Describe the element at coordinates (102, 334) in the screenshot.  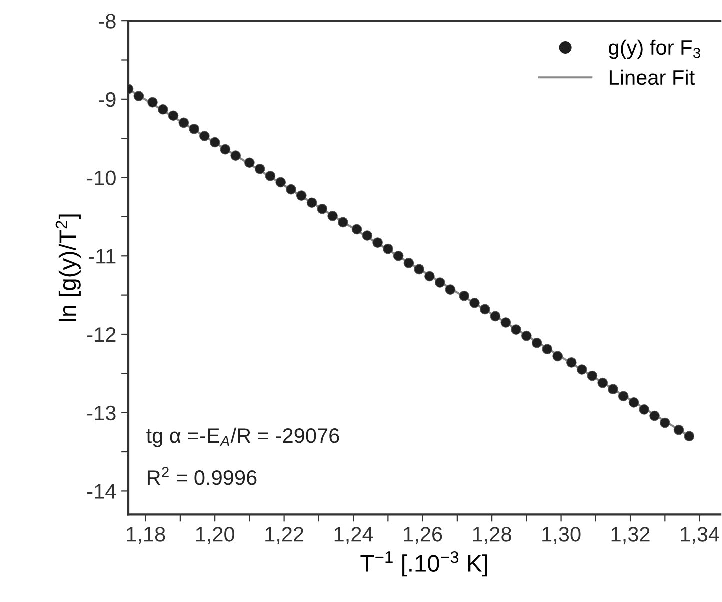
I see `y-tick-label: -12` at that location.